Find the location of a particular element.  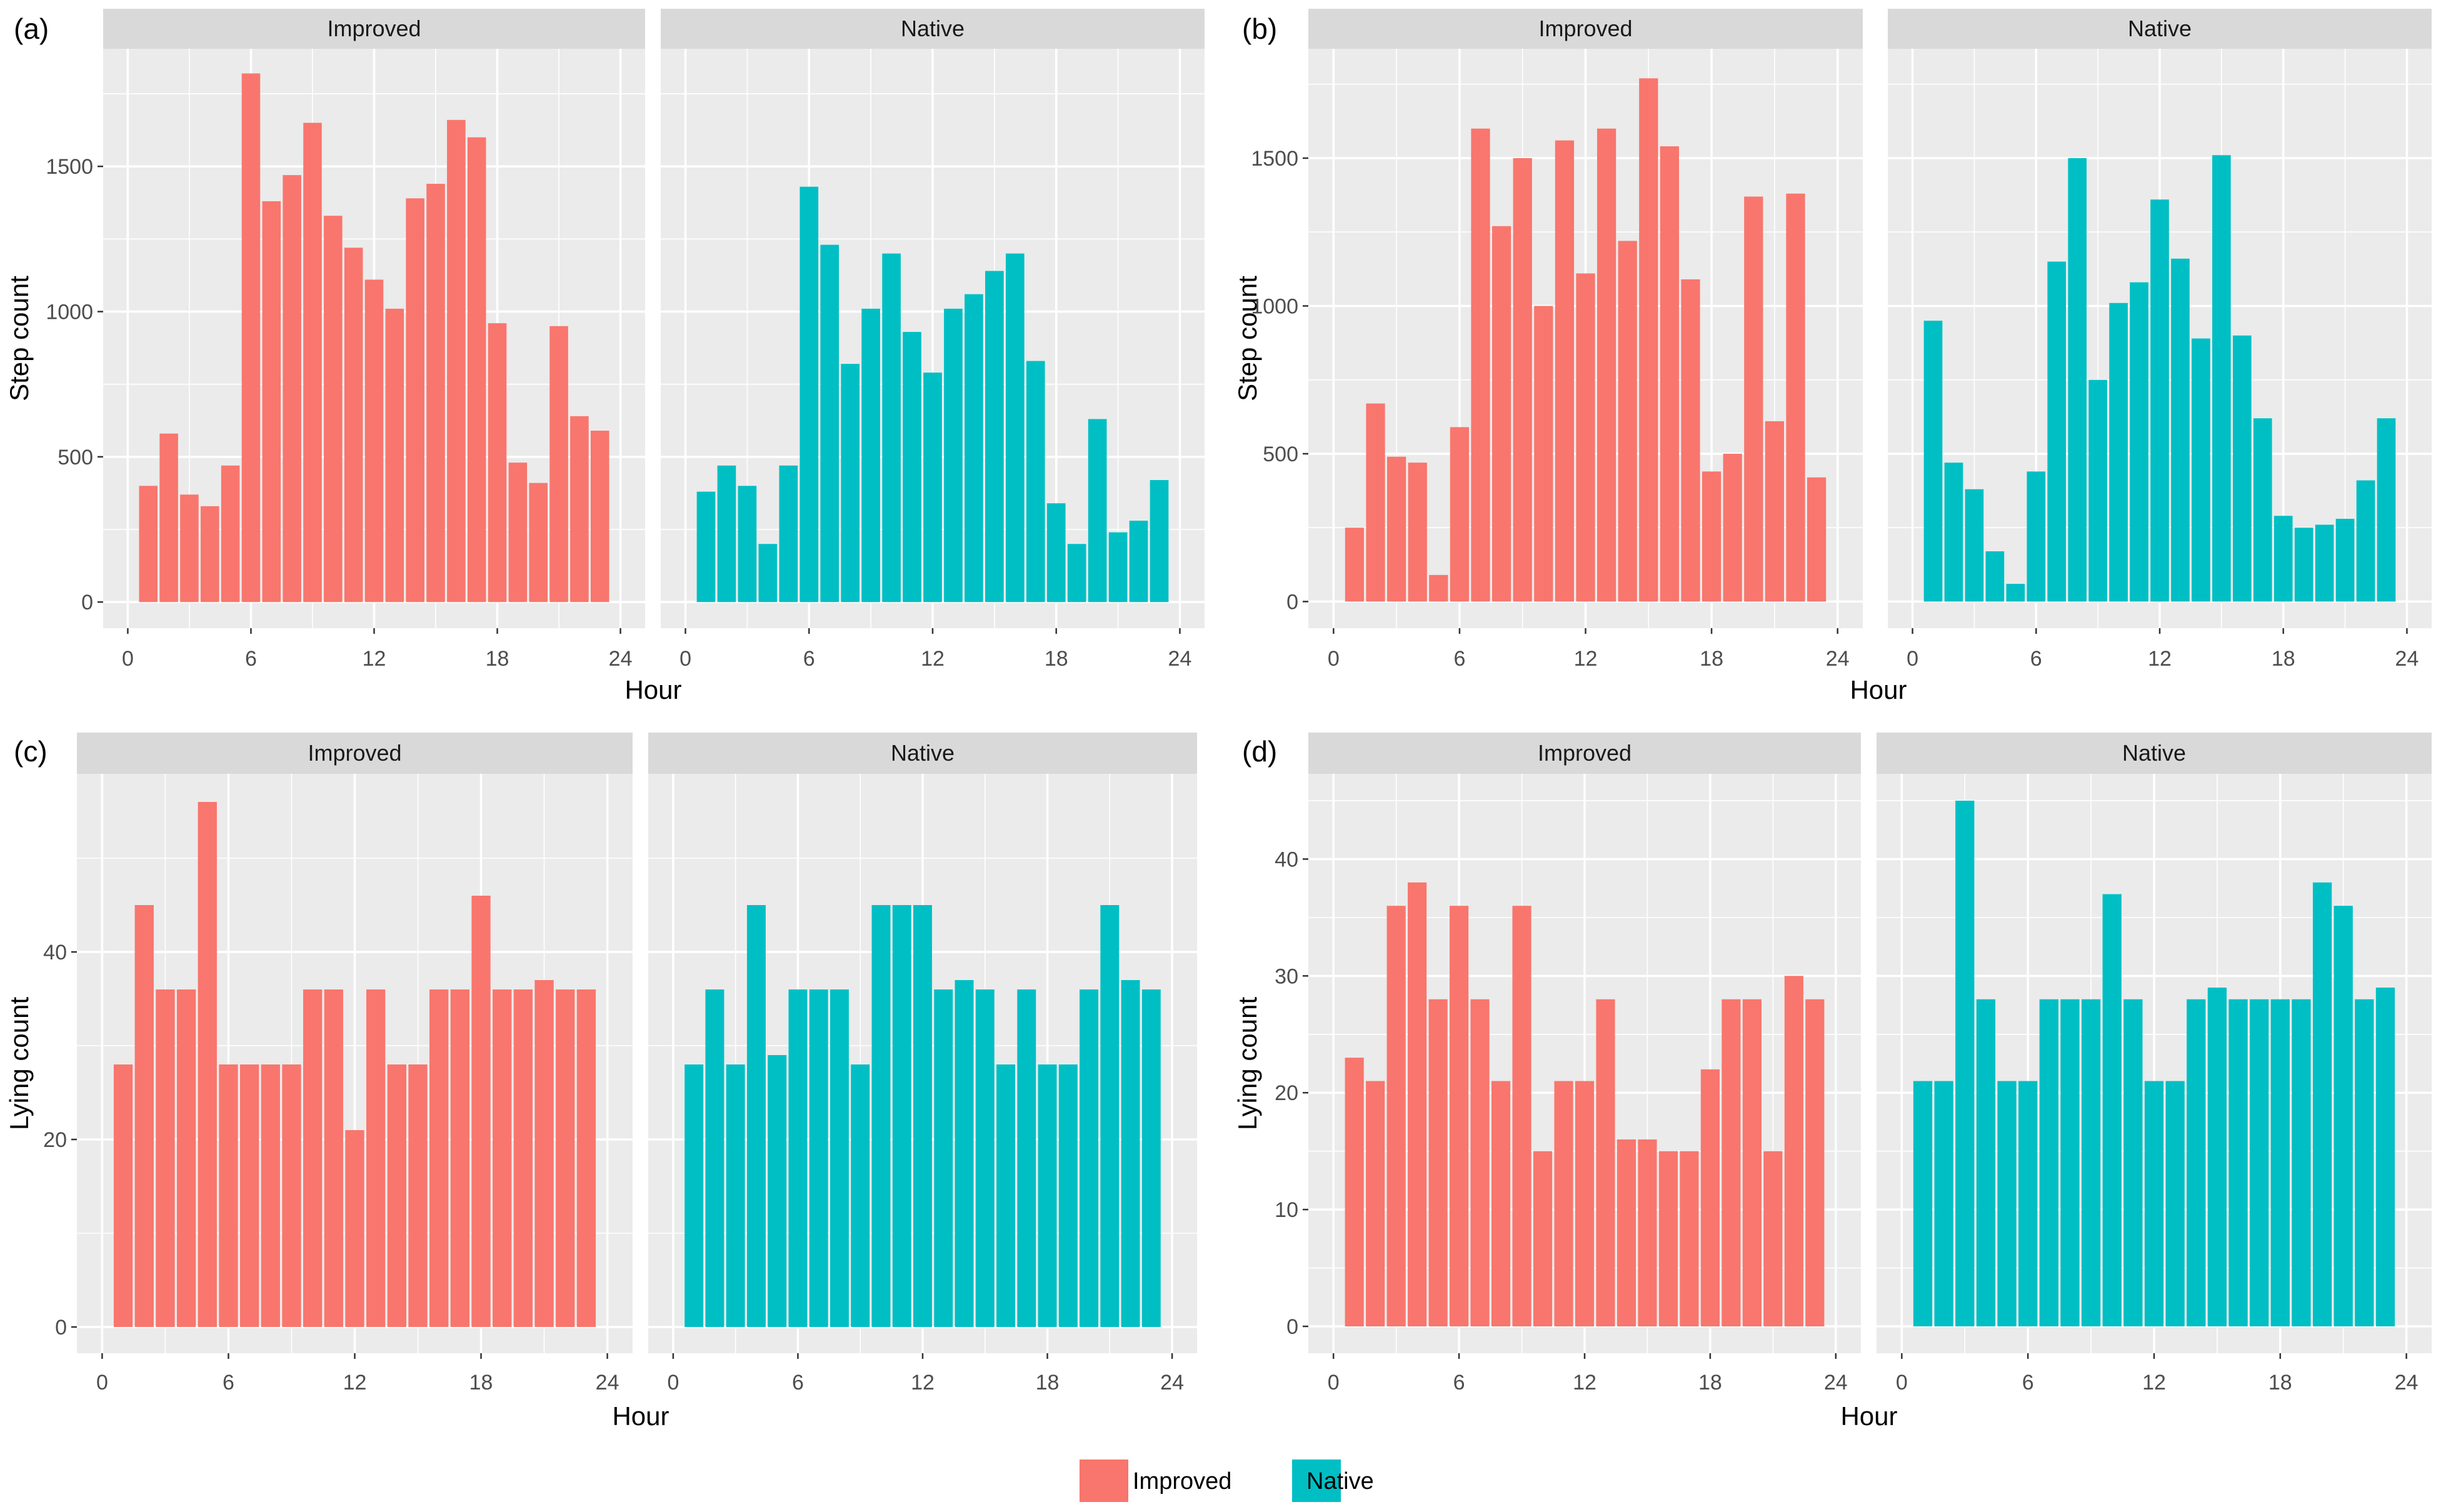

panel-label: (c) is located at coordinates (31, 751).